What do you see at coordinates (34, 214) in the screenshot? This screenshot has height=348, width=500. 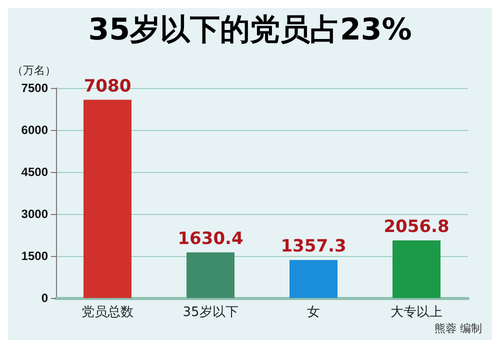 I see `y-tick-label: 3000` at bounding box center [34, 214].